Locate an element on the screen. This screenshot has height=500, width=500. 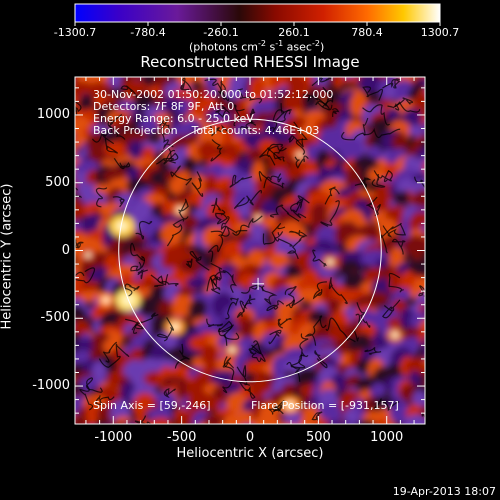
colorbar-tick-label: -260.1 is located at coordinates (221, 32).